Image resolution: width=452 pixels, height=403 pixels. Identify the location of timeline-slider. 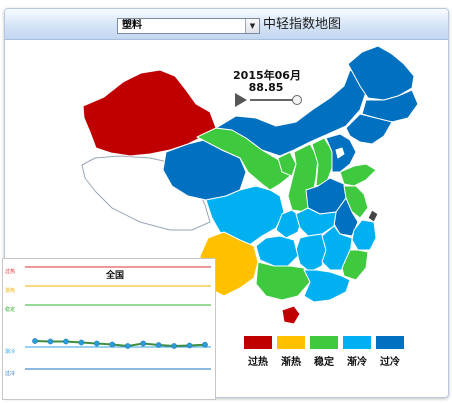
(273, 100).